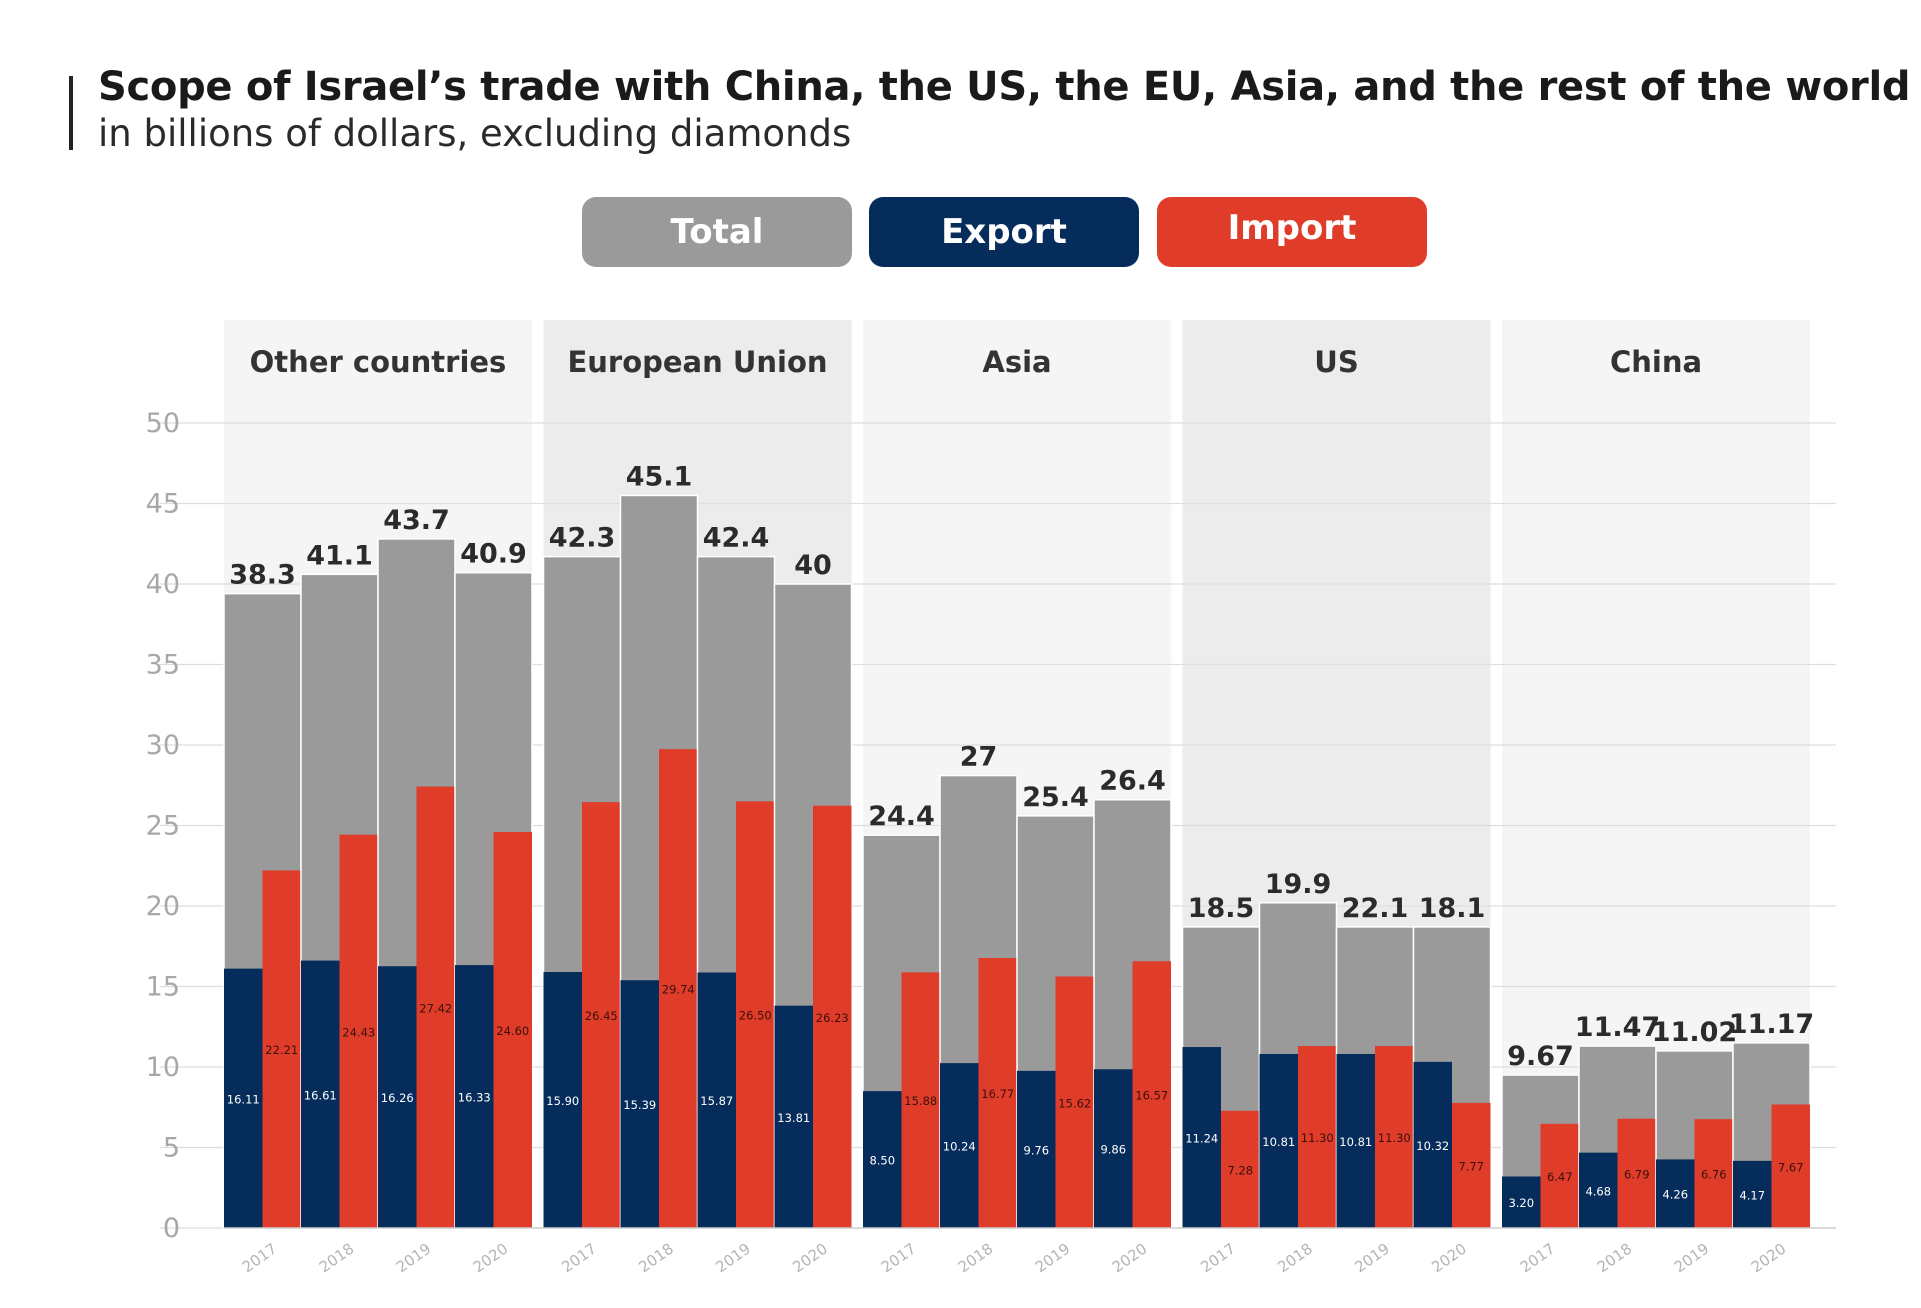  I want to click on panel-title: Other countries, so click(378, 362).